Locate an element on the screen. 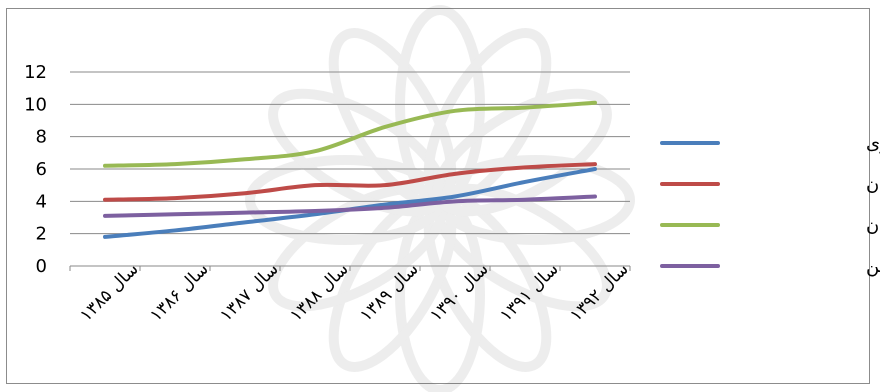 The image size is (880, 392). legend-label: شاغلین is located at coordinates (873, 266).